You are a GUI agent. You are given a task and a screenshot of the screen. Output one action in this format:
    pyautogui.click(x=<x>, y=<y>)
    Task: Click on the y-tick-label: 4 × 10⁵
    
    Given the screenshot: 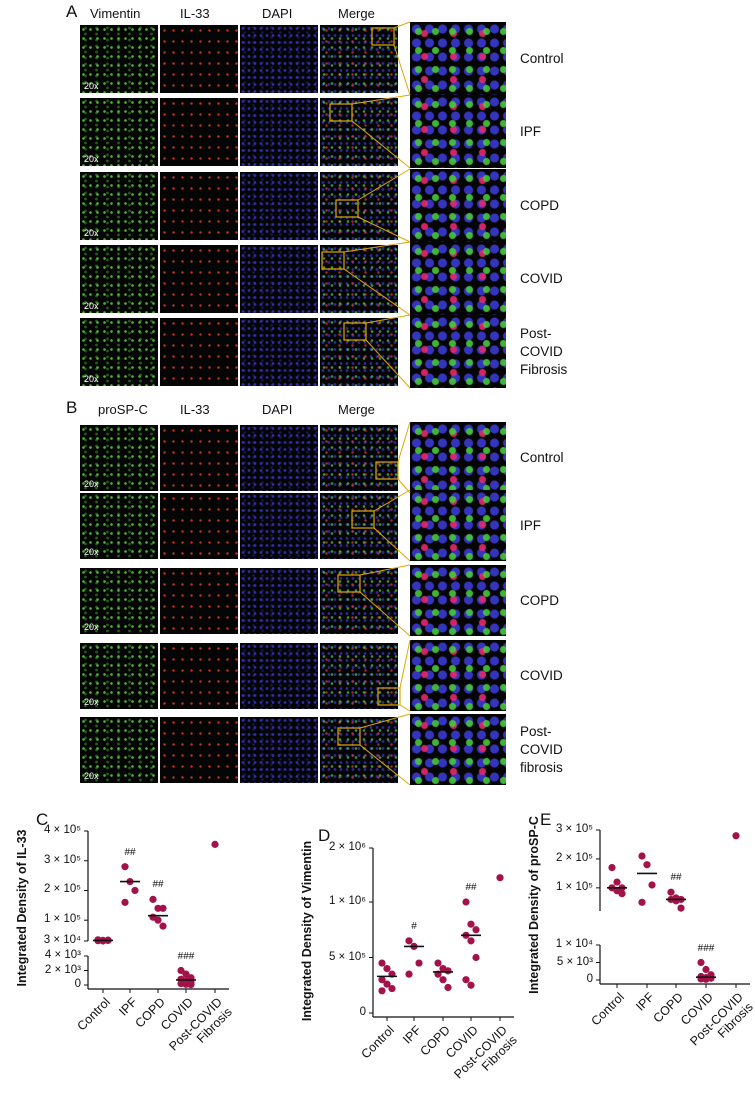 What is the action you would take?
    pyautogui.click(x=62, y=830)
    